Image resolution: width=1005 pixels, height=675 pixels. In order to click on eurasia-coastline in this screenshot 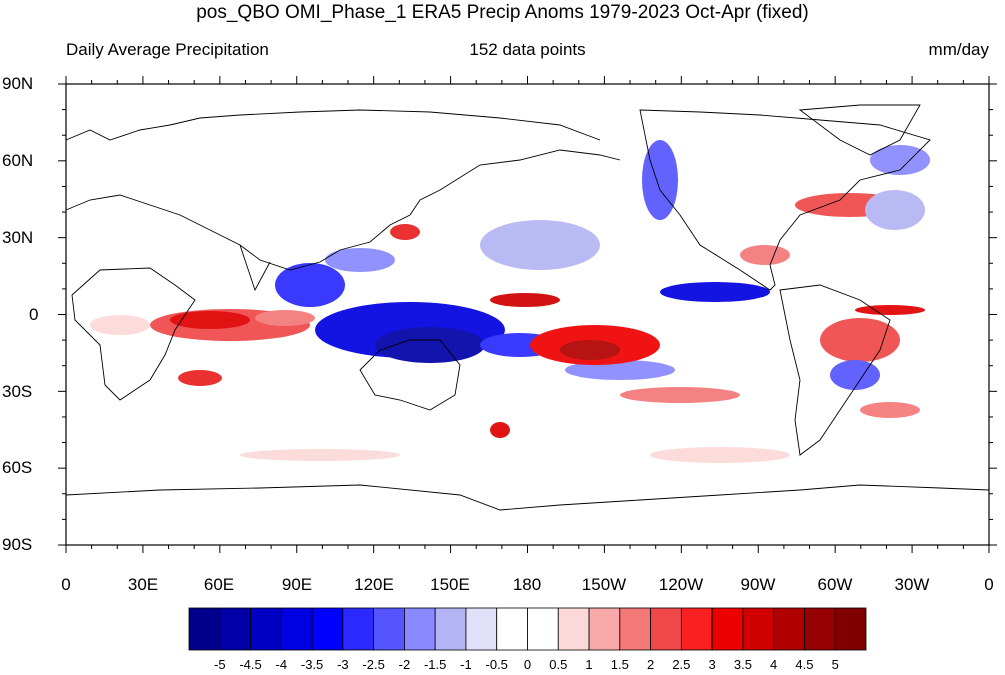, I will do `click(343, 210)`.